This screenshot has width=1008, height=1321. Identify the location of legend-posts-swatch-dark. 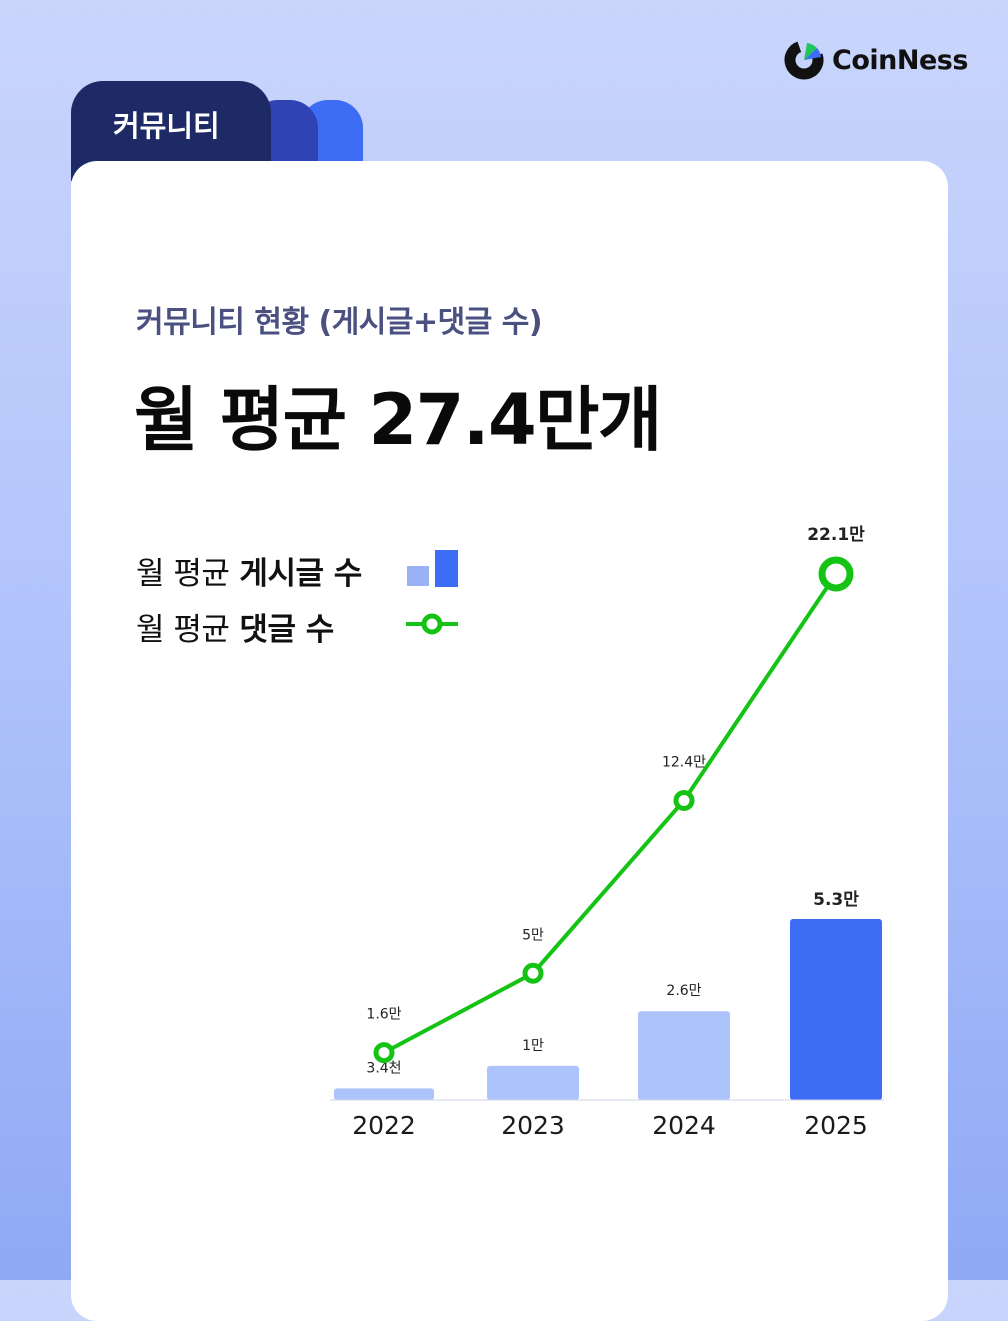
(446, 568).